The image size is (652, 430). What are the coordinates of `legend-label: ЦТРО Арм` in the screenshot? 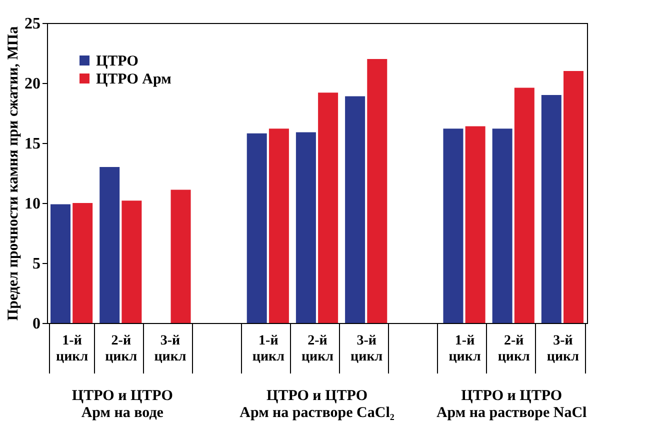 It's located at (134, 80).